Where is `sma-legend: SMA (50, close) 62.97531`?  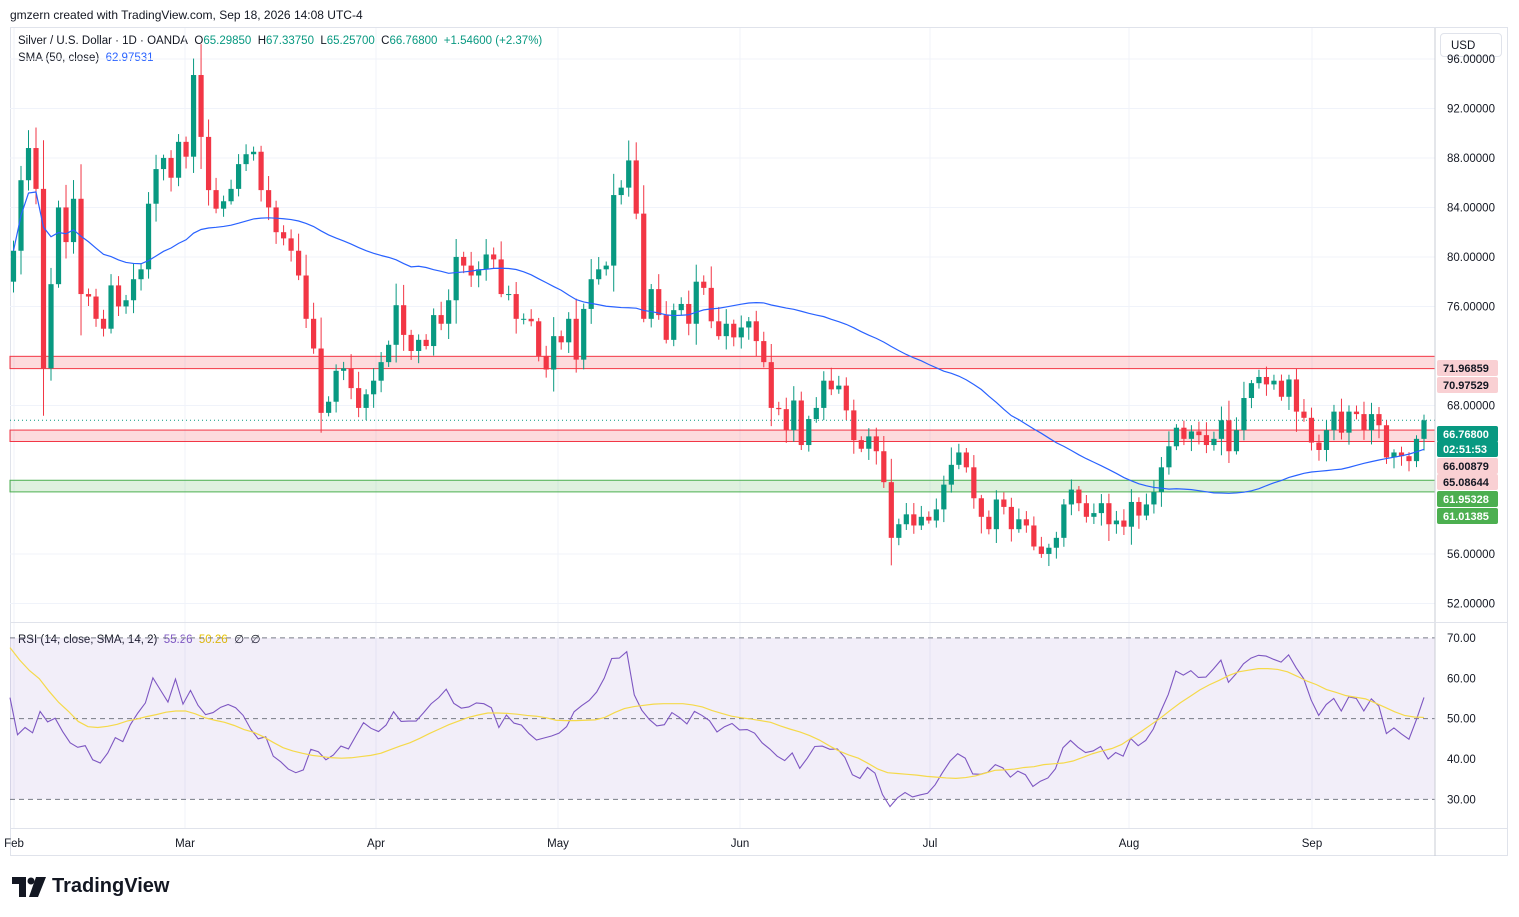 sma-legend: SMA (50, close) 62.97531 is located at coordinates (86, 58).